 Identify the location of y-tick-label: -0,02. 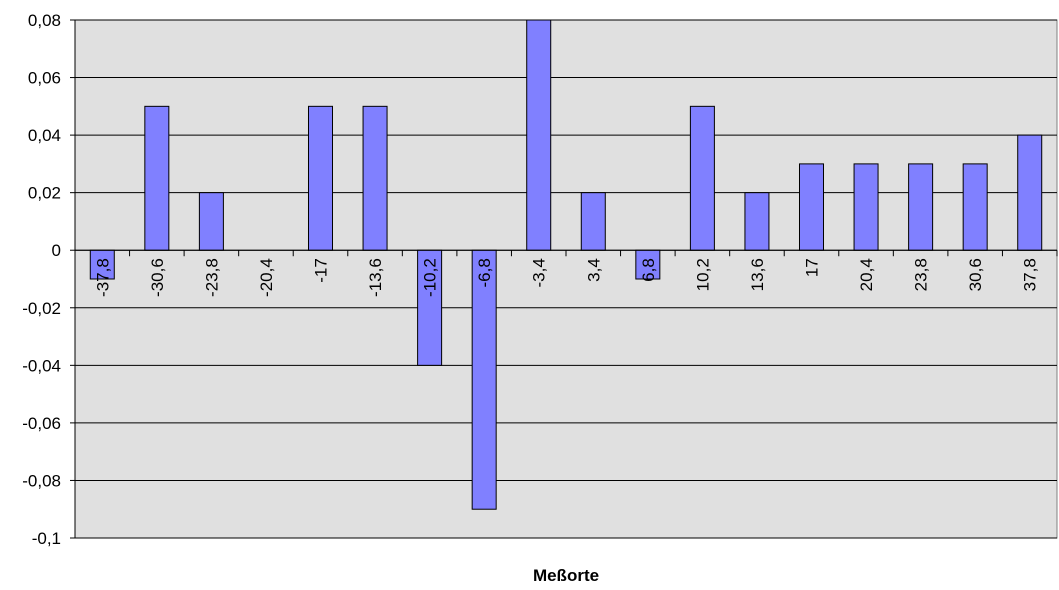
(41, 308).